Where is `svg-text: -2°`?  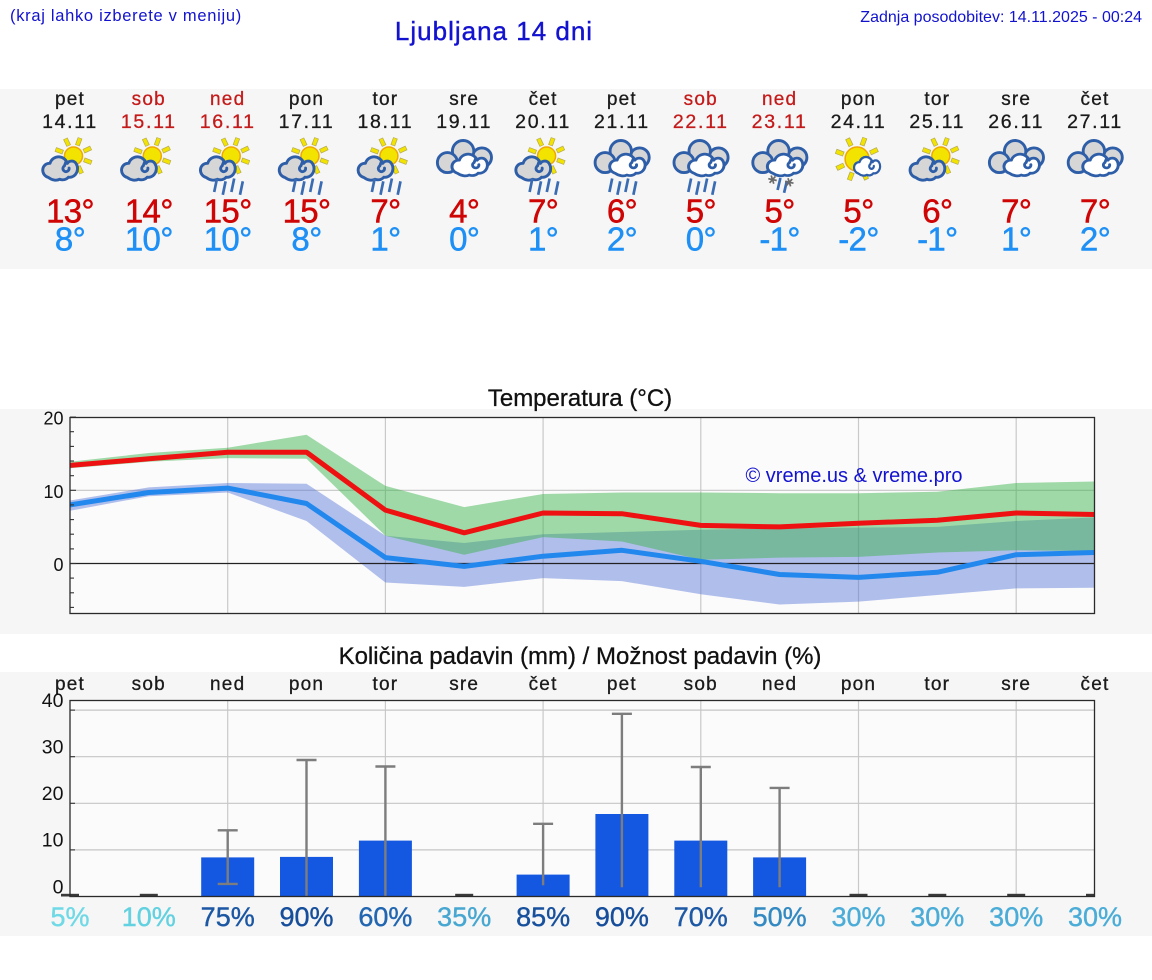 svg-text: -2° is located at coordinates (858, 238).